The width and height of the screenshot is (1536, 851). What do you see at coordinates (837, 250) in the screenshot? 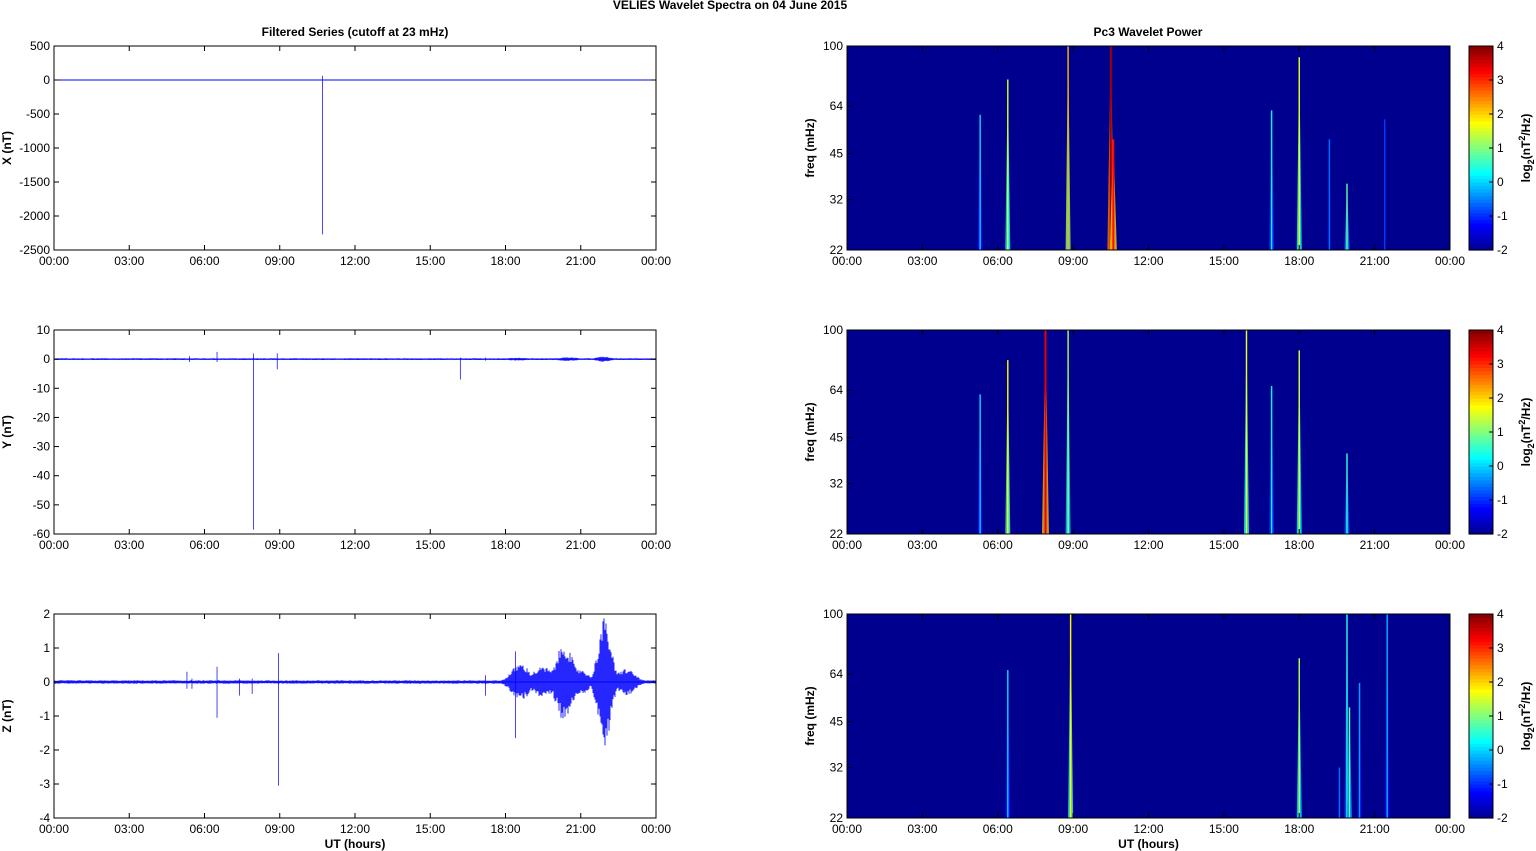
I see `y-tick-label: 22` at bounding box center [837, 250].